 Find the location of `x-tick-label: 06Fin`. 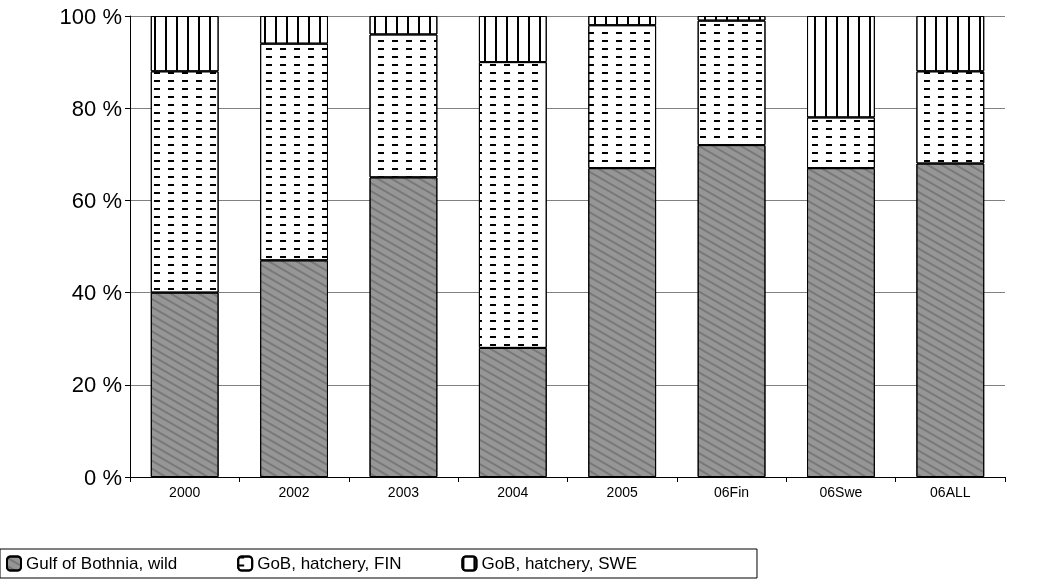

x-tick-label: 06Fin is located at coordinates (732, 492).